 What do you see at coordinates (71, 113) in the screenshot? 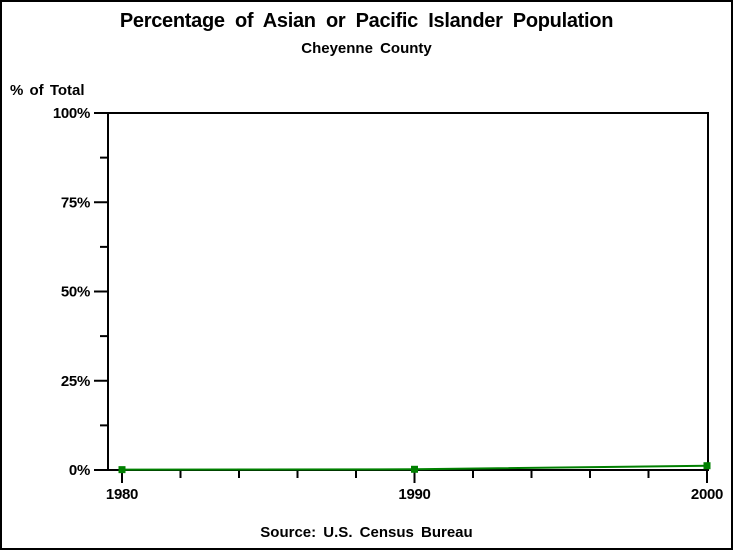
I see `y-tick-label: 100%` at bounding box center [71, 113].